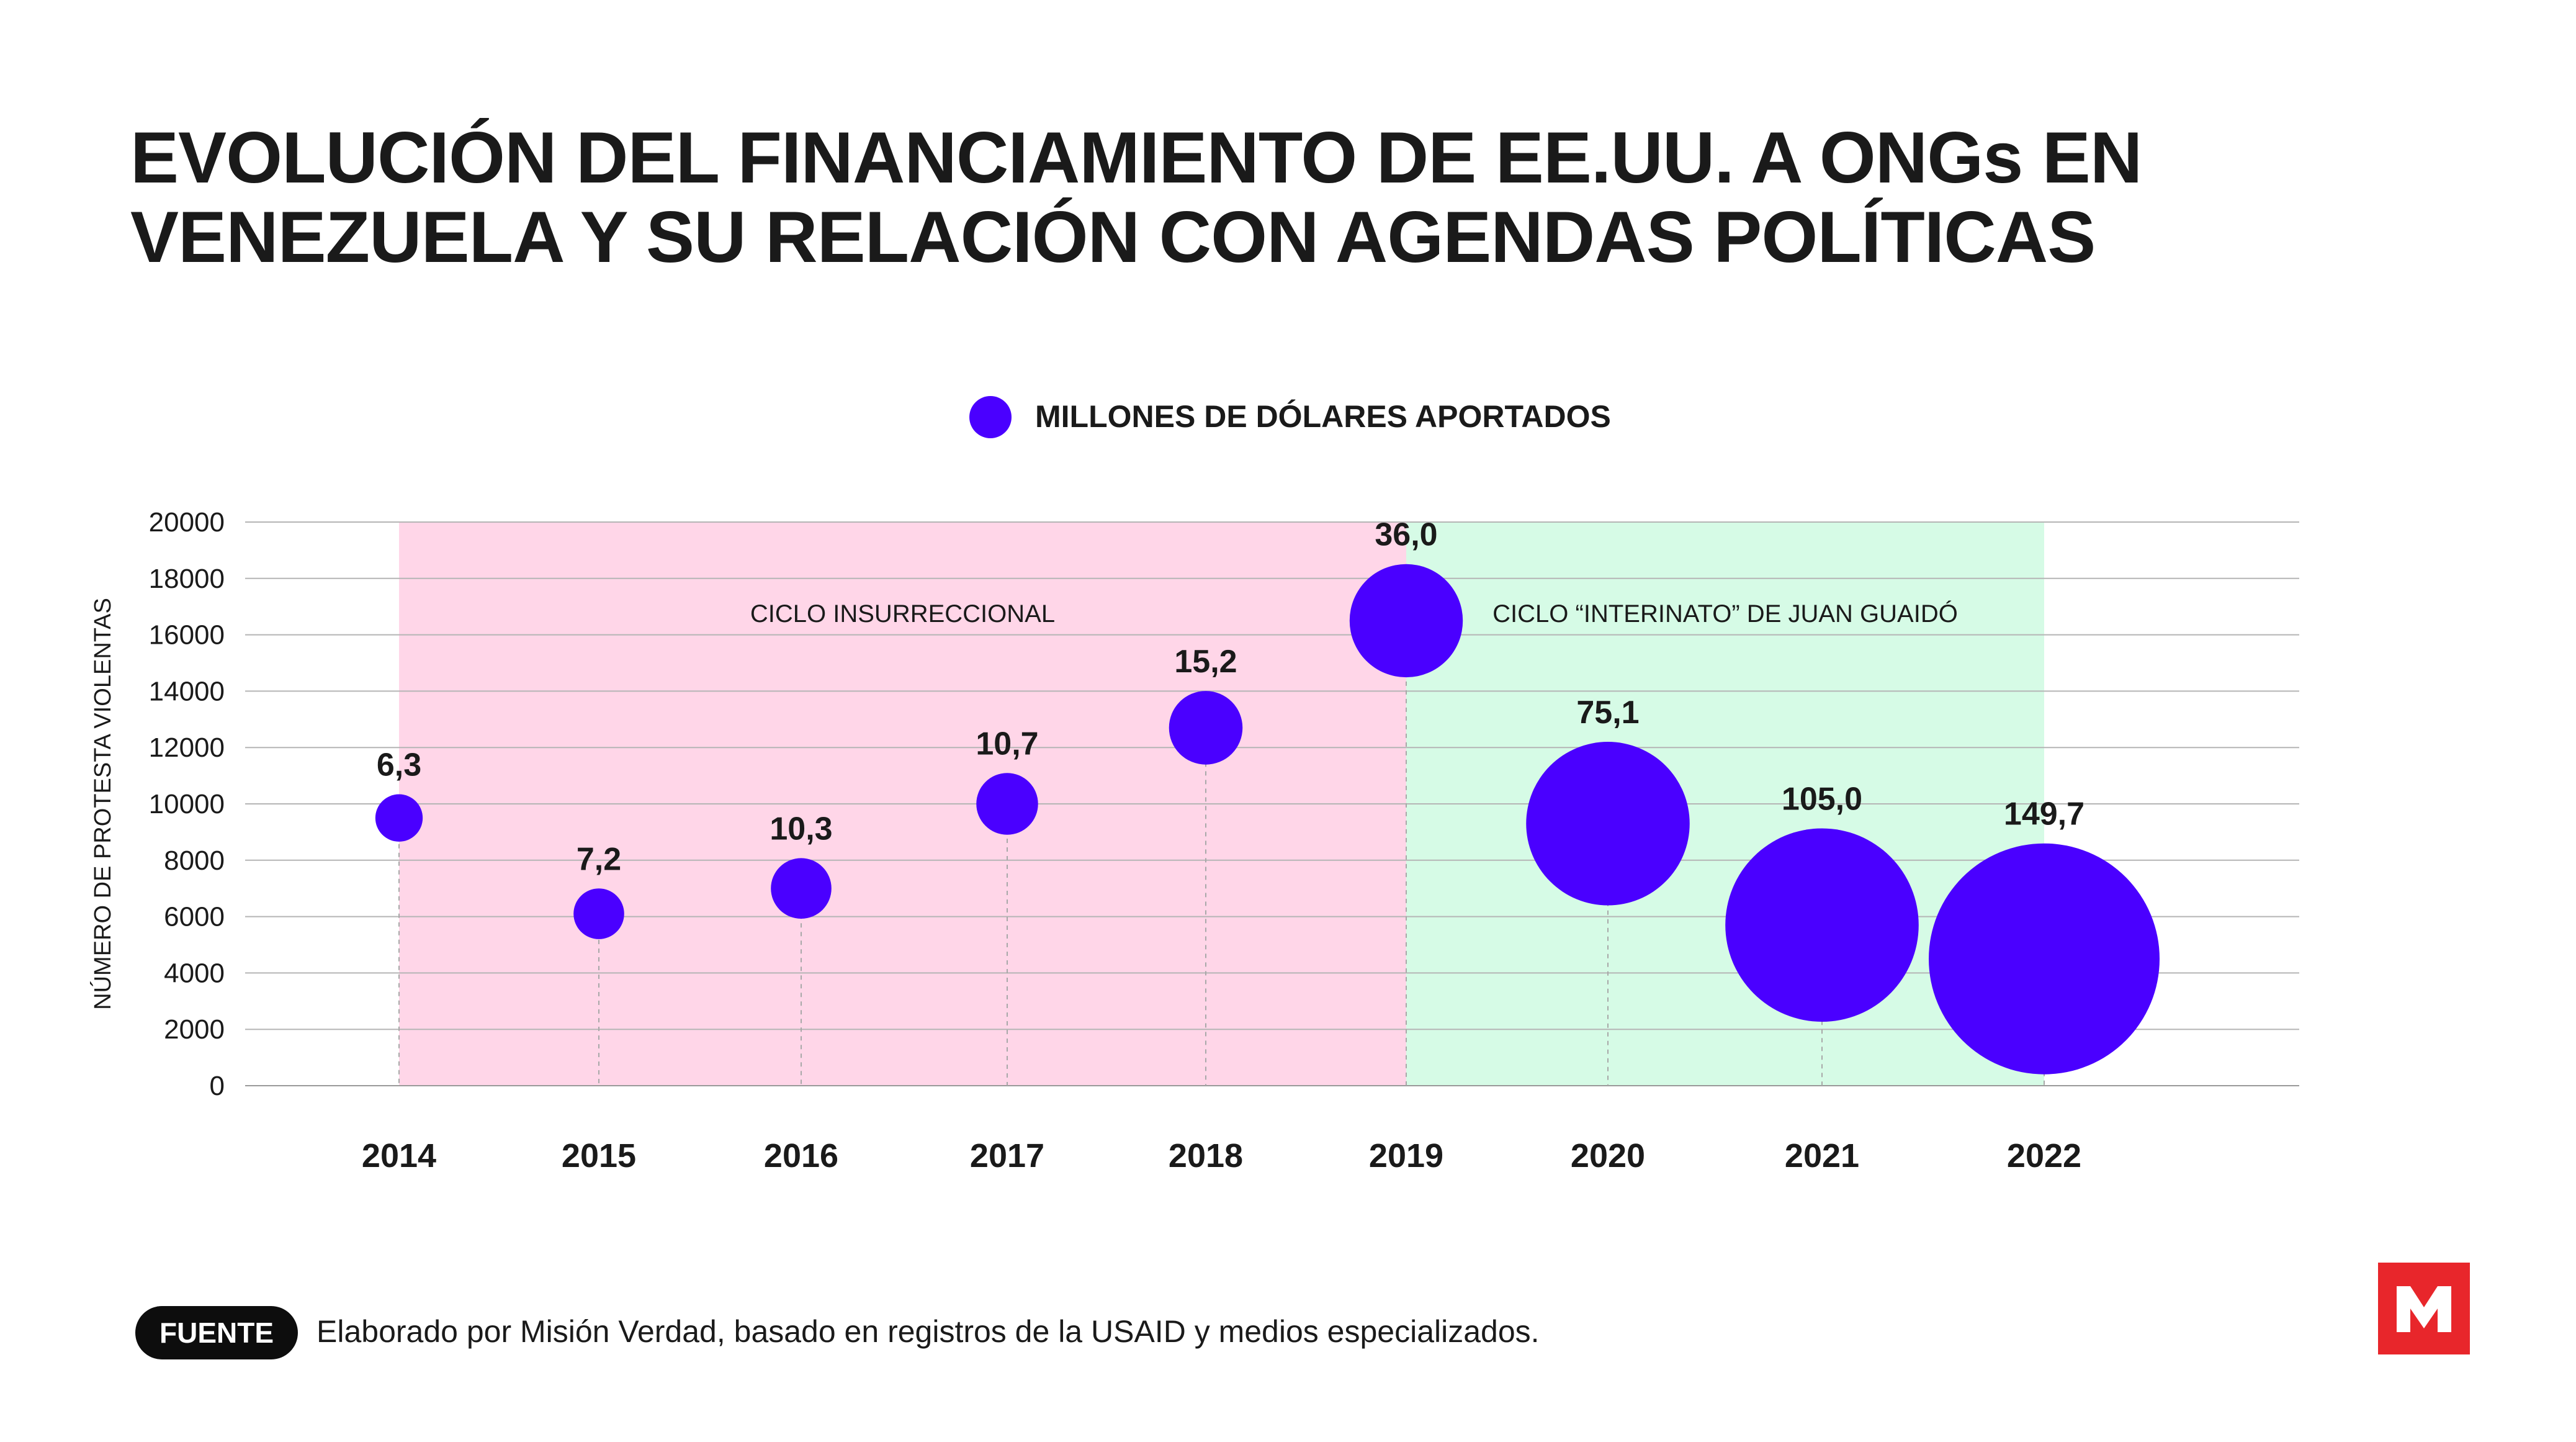  I want to click on x-tick-label-2021: 2021, so click(1822, 1155).